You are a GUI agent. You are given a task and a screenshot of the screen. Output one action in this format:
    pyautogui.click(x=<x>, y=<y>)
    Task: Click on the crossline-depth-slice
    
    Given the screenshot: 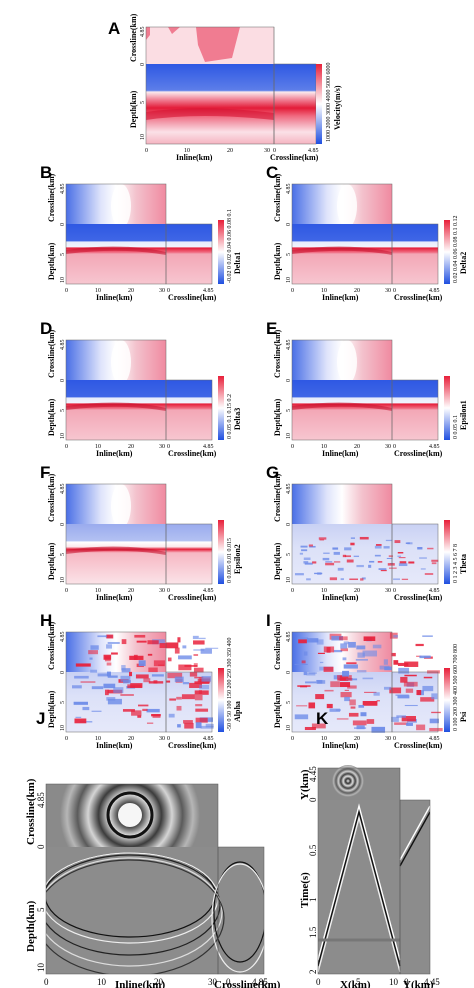 What is the action you would take?
    pyautogui.click(x=189, y=254)
    